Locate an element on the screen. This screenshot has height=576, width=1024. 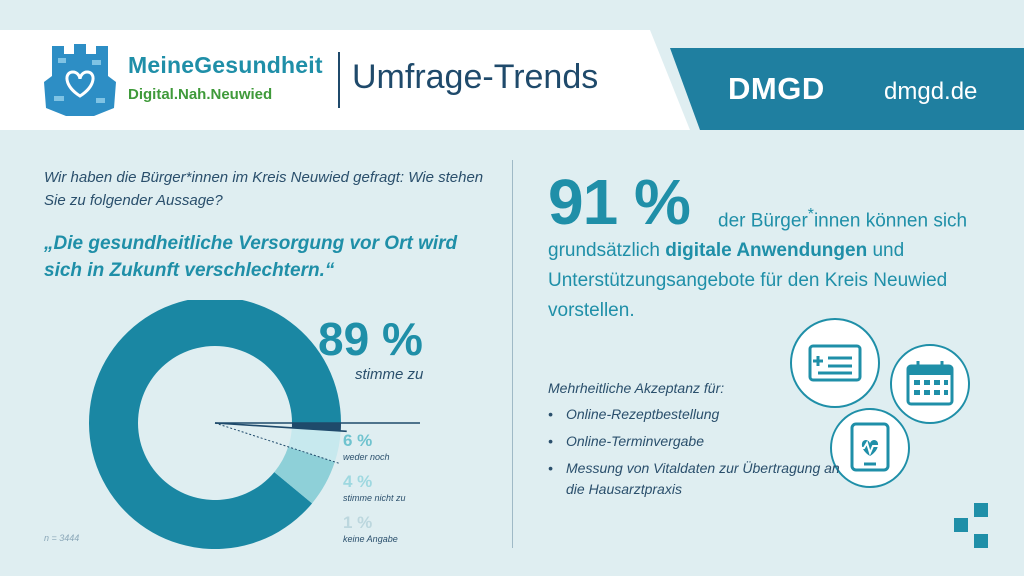
donut-chart is located at coordinates (254, 424).